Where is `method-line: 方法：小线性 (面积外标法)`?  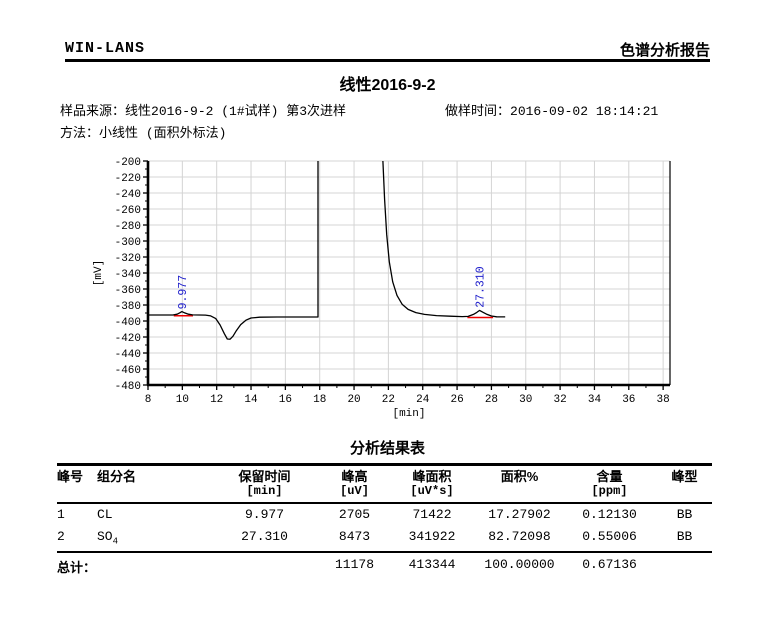
method-line: 方法：小线性 (面积外标法) is located at coordinates (143, 131).